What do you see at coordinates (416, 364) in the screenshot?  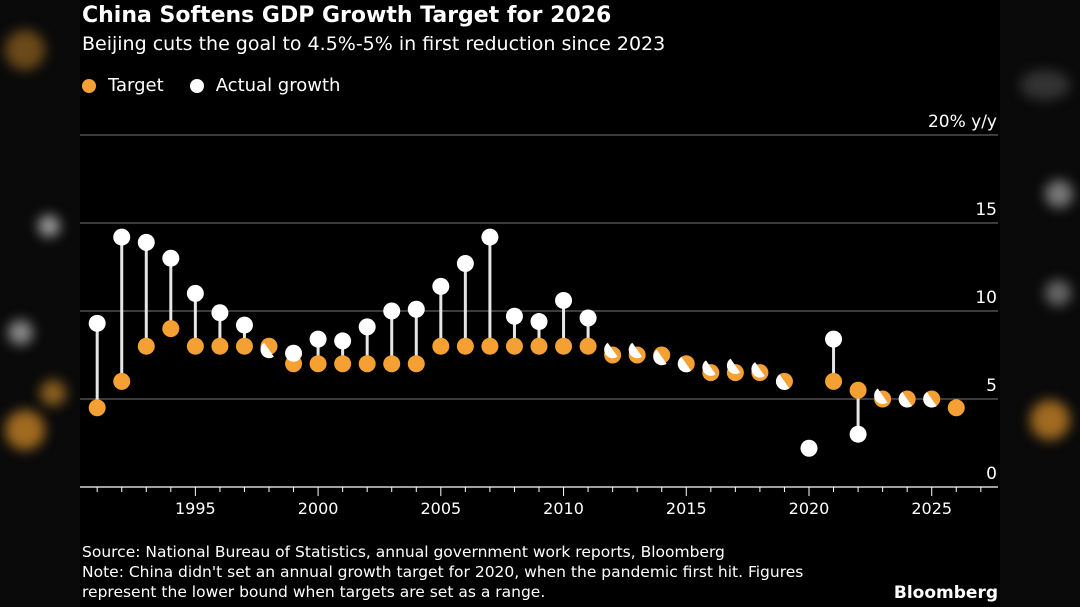 I see `target-point-2004` at bounding box center [416, 364].